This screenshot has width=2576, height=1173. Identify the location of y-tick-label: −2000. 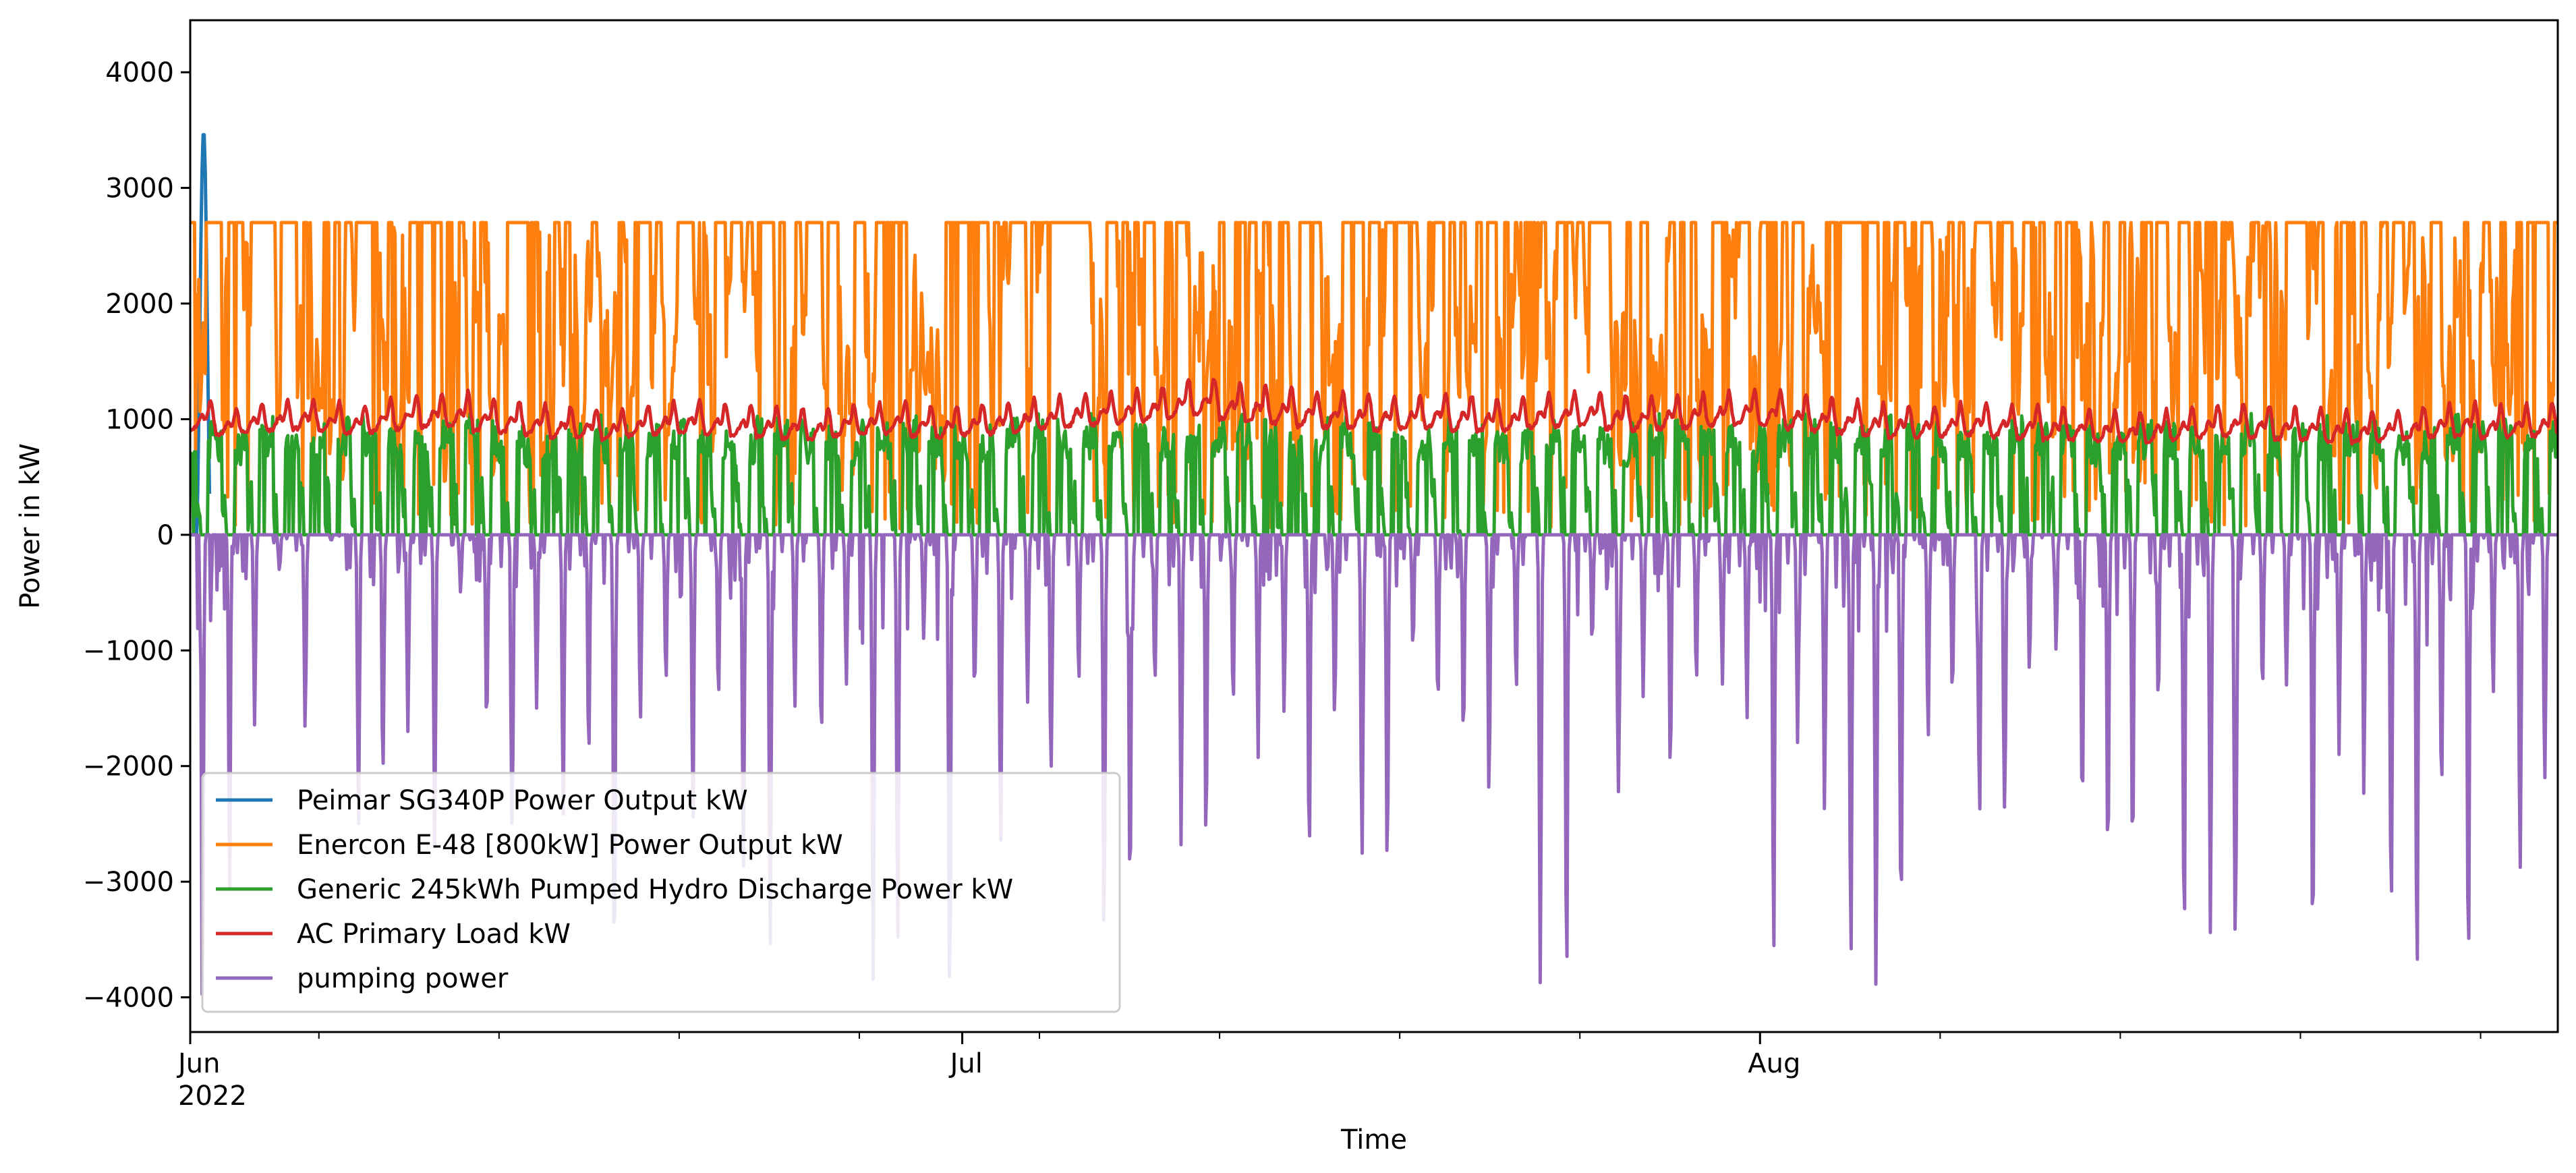
(128, 766).